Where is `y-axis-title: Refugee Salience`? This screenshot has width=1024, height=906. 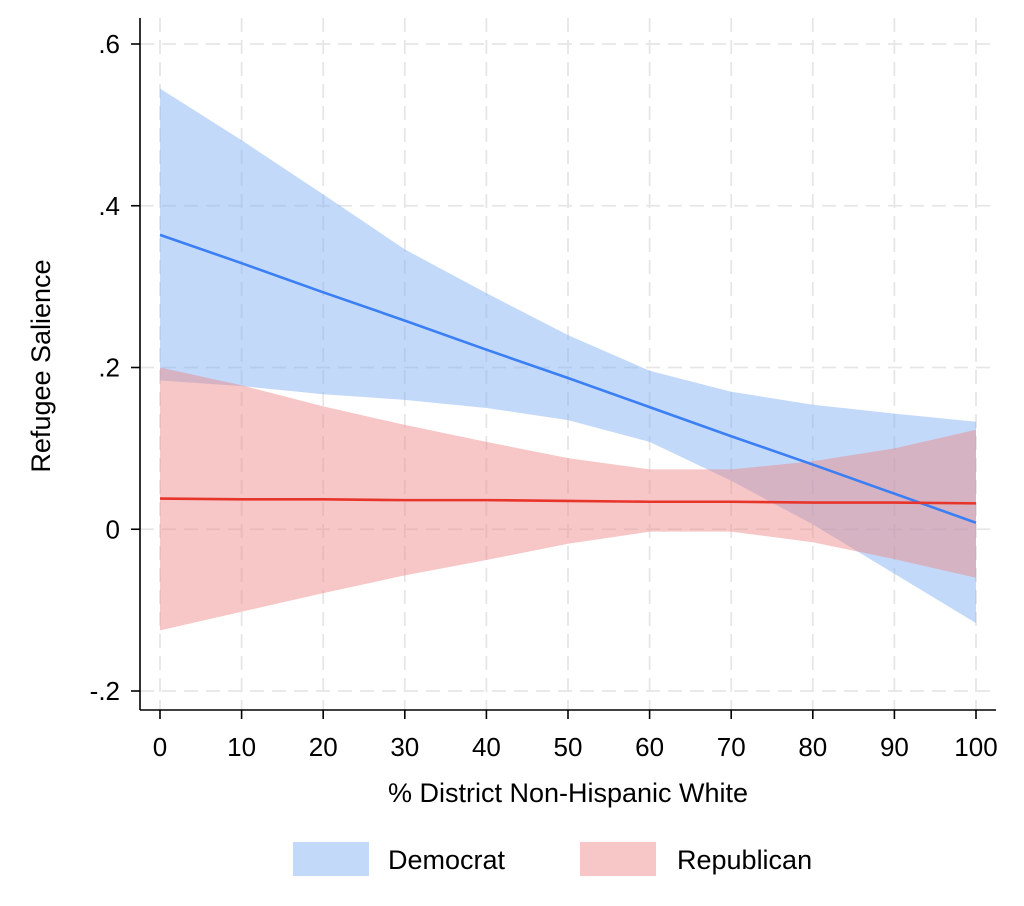
y-axis-title: Refugee Salience is located at coordinates (41, 365).